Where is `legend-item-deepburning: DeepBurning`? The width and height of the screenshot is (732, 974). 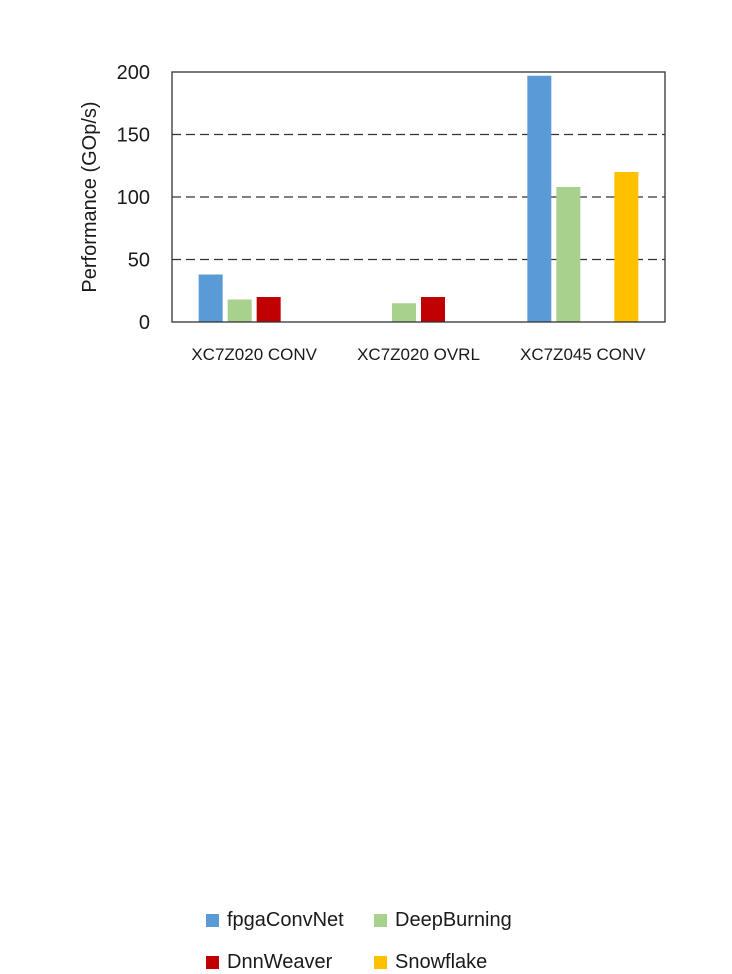 legend-item-deepburning: DeepBurning is located at coordinates (443, 920).